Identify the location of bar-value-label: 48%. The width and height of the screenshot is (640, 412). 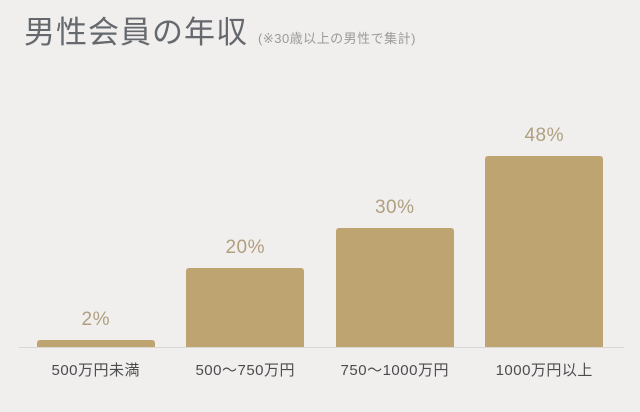
(544, 135).